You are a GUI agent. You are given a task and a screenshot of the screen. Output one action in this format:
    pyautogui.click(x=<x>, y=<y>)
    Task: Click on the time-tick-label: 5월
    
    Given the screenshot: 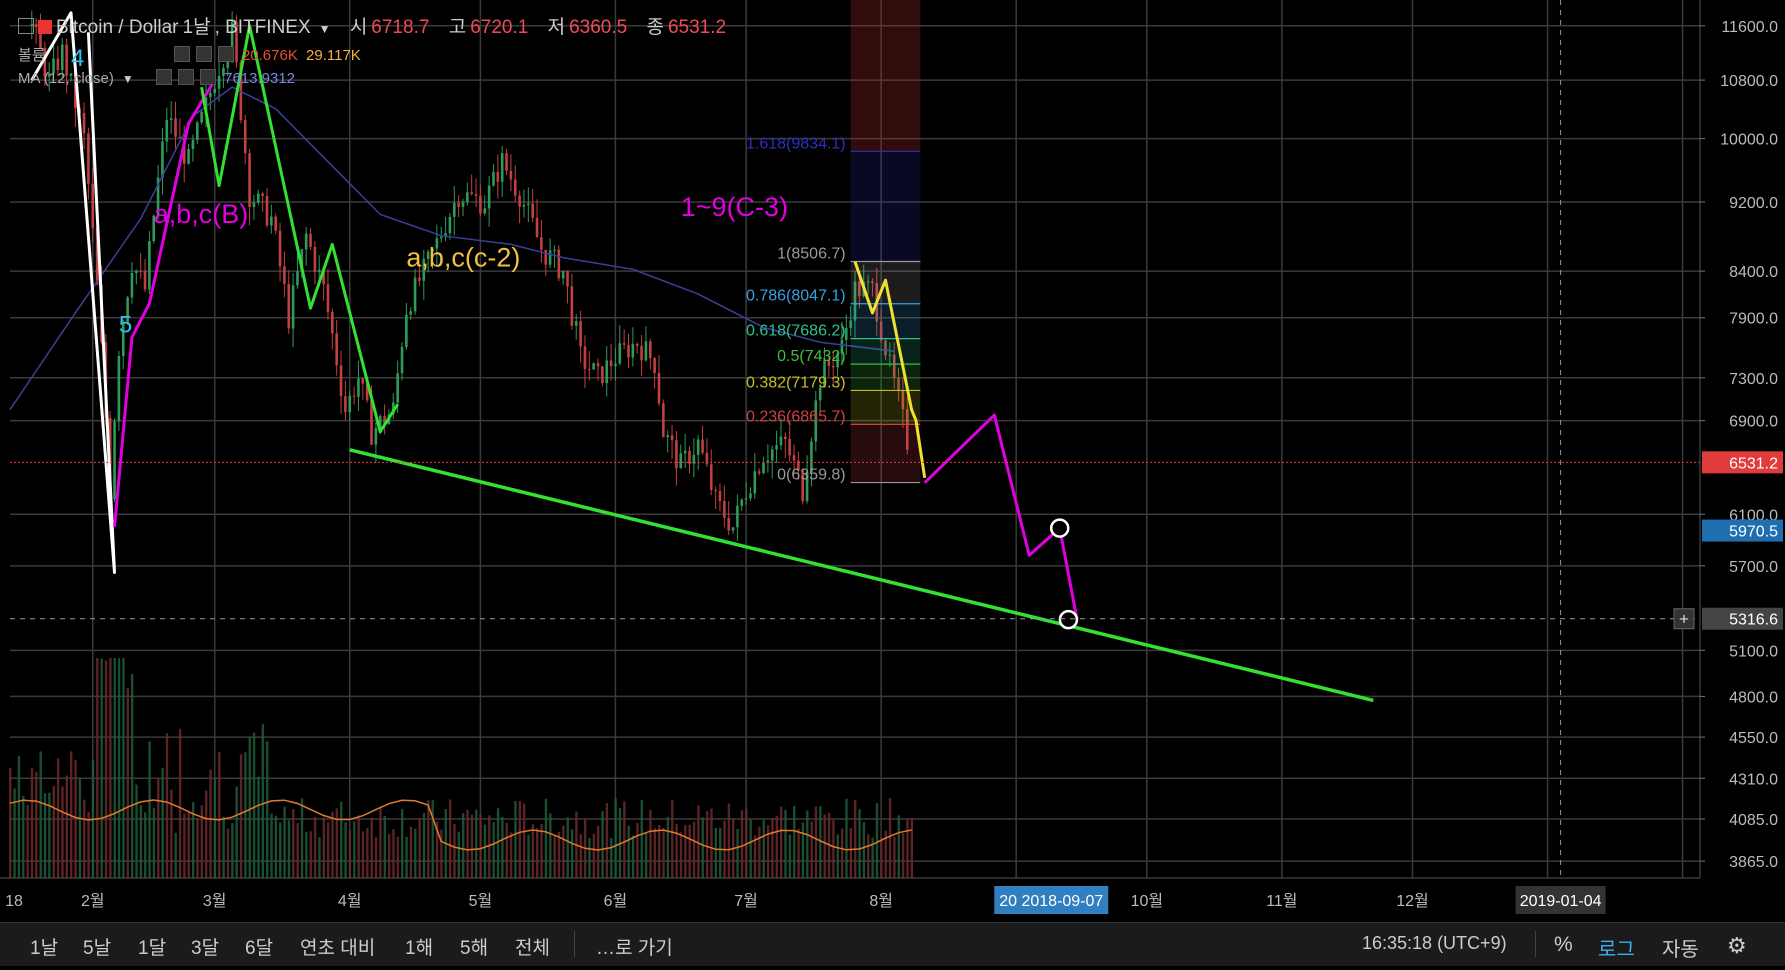 What is the action you would take?
    pyautogui.click(x=481, y=901)
    